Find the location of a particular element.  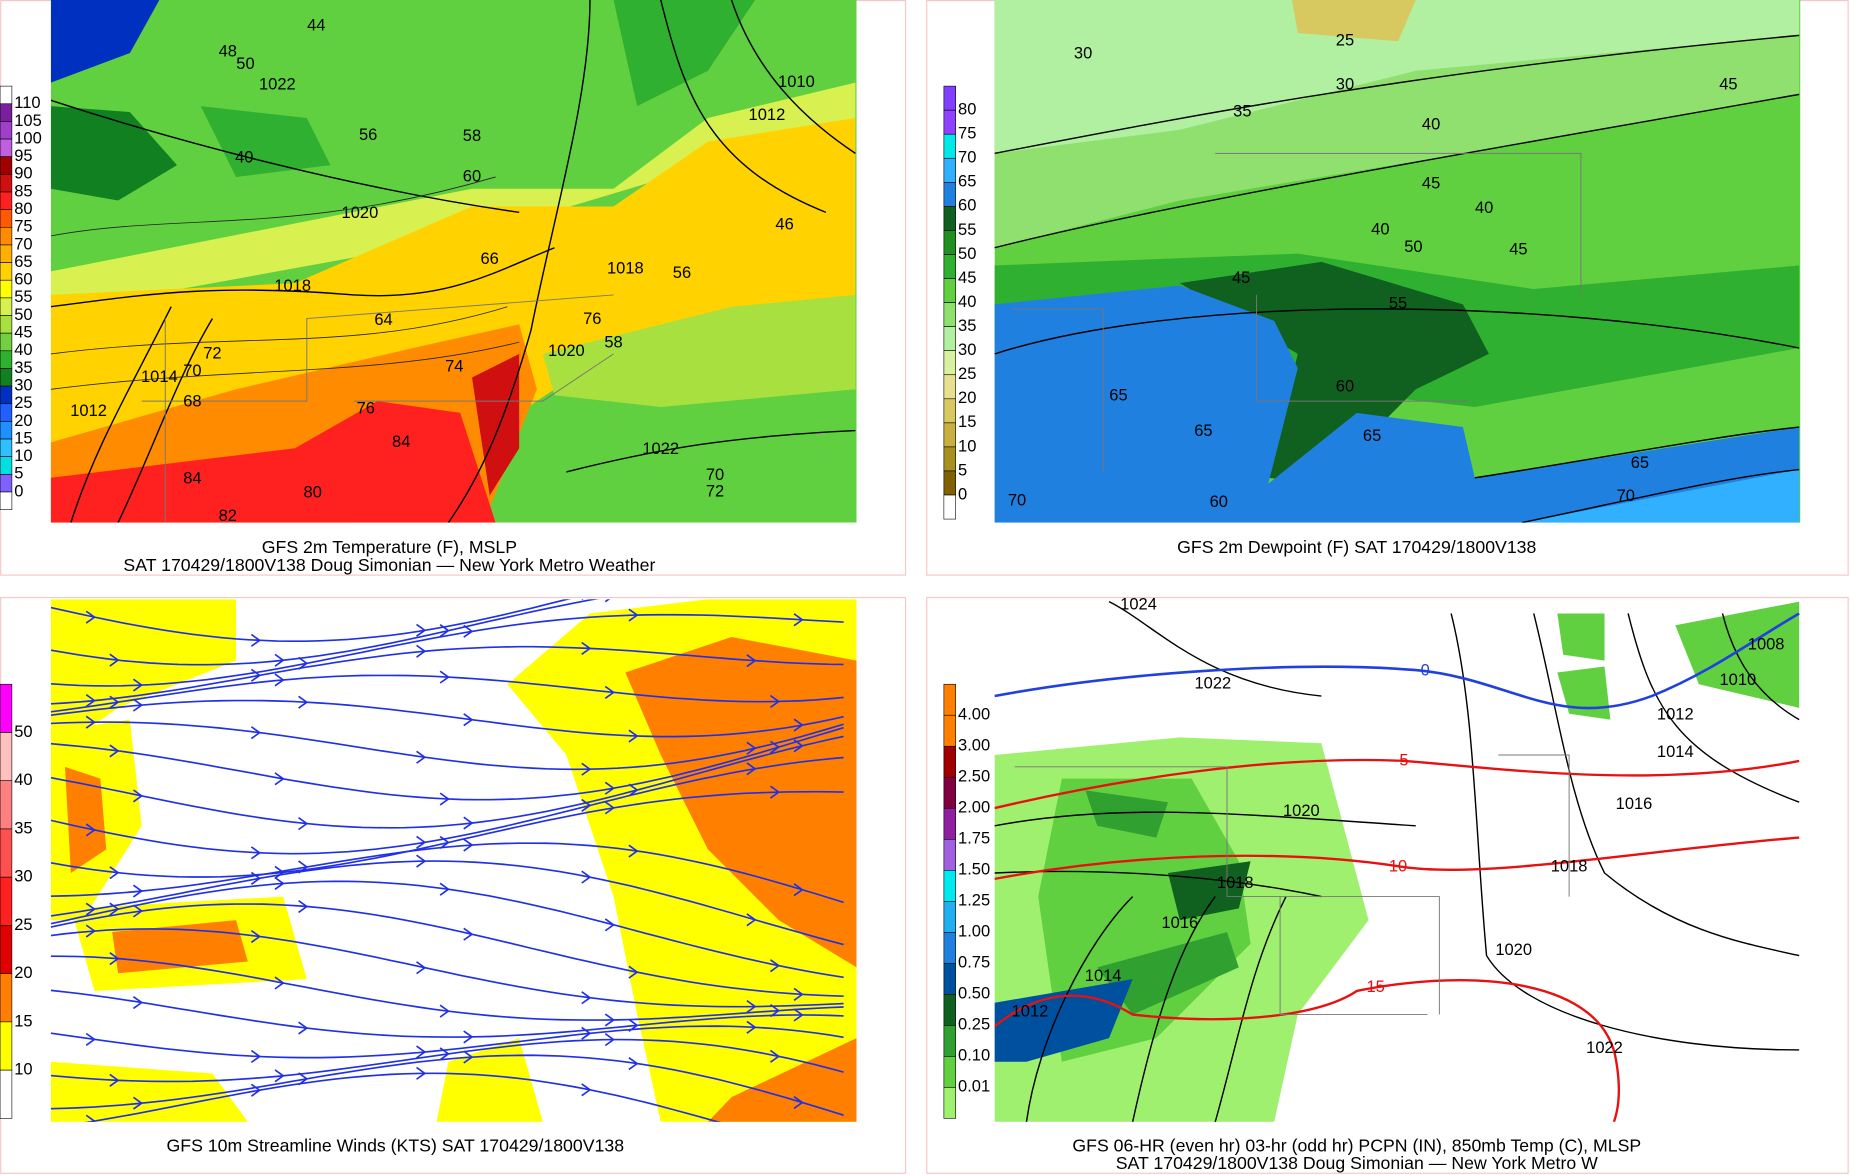

colorbar-label: 1.25 is located at coordinates (974, 901).